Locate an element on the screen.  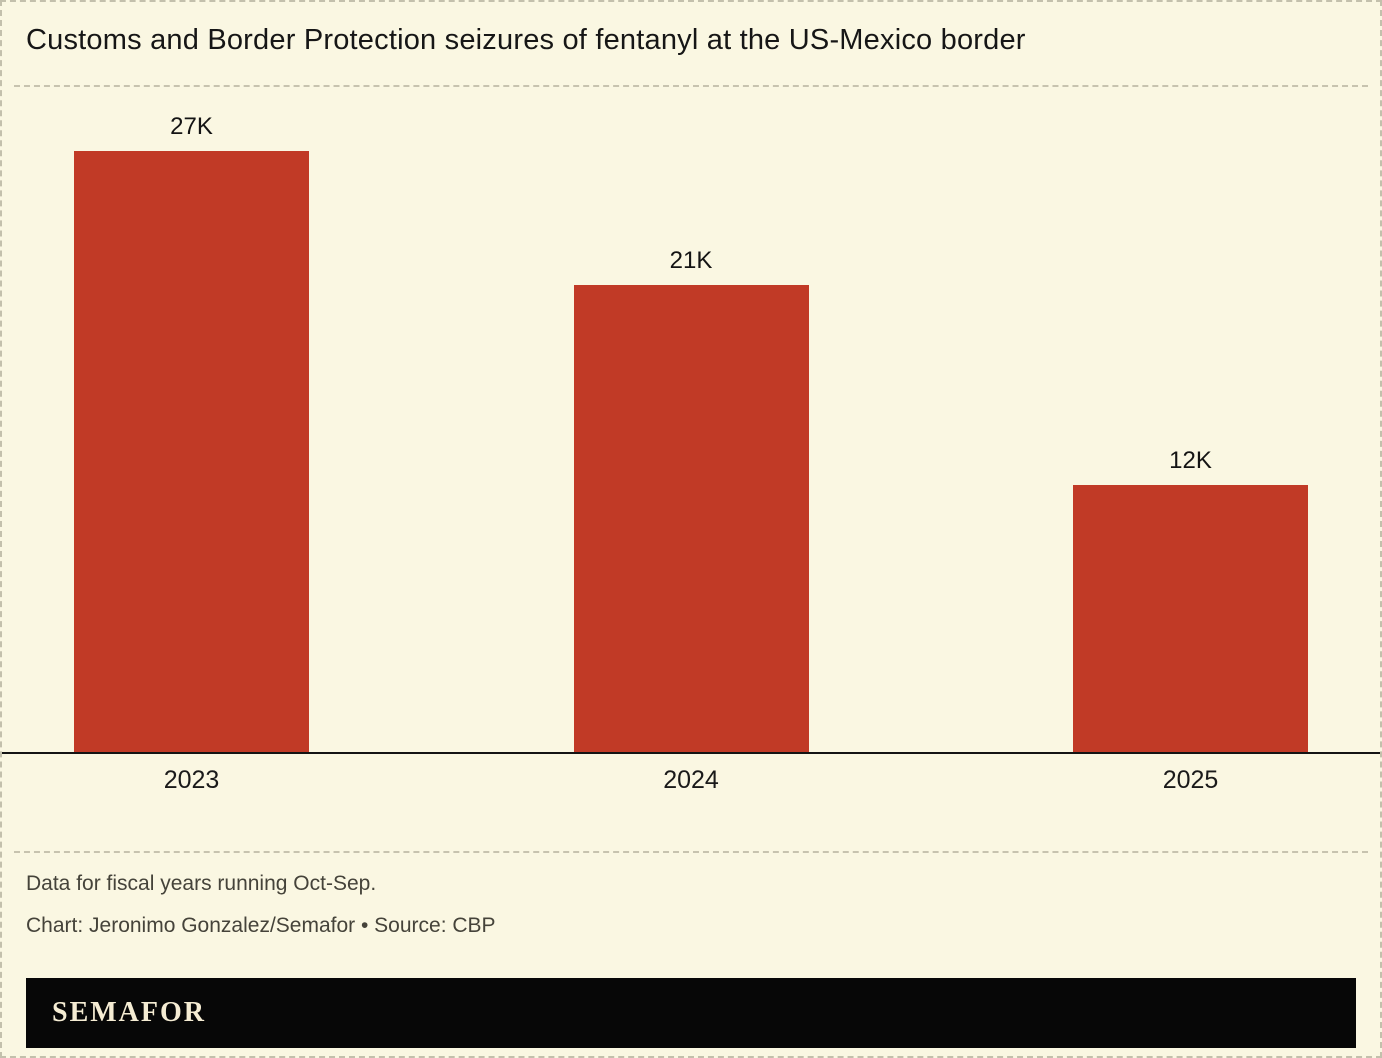
footer-bar: SEMAFOR is located at coordinates (691, 1012).